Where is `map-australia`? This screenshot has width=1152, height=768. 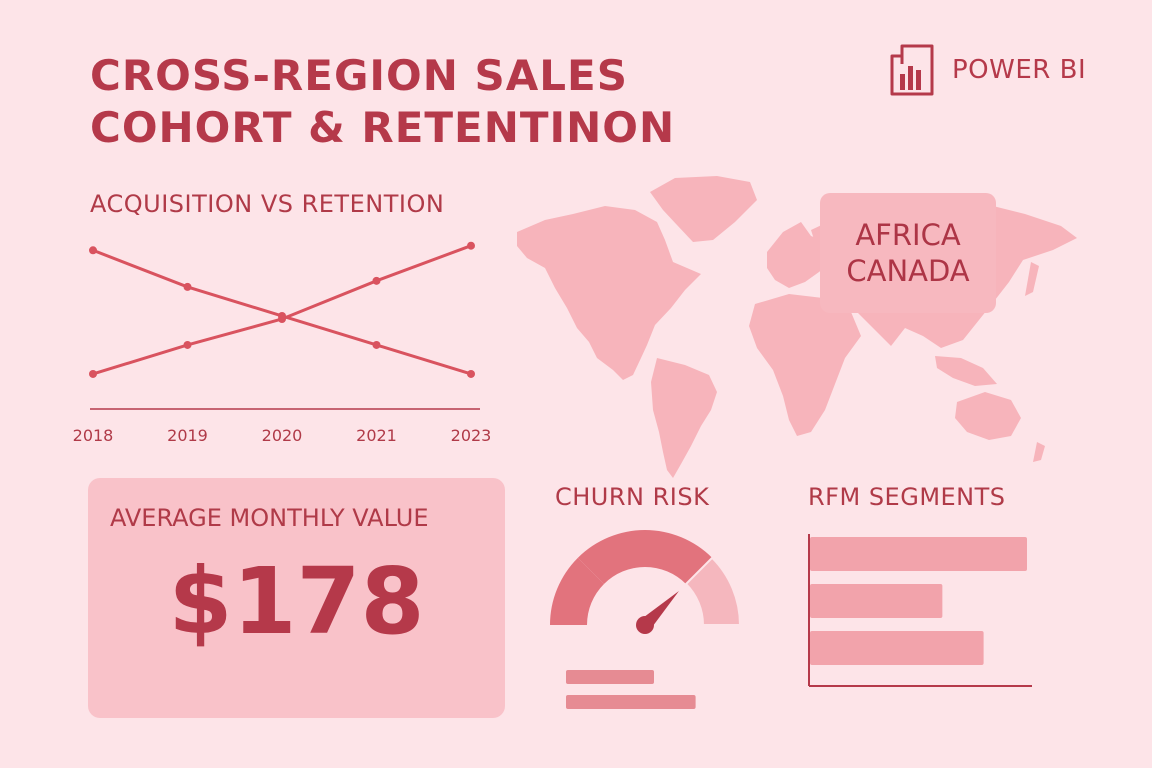 map-australia is located at coordinates (988, 416).